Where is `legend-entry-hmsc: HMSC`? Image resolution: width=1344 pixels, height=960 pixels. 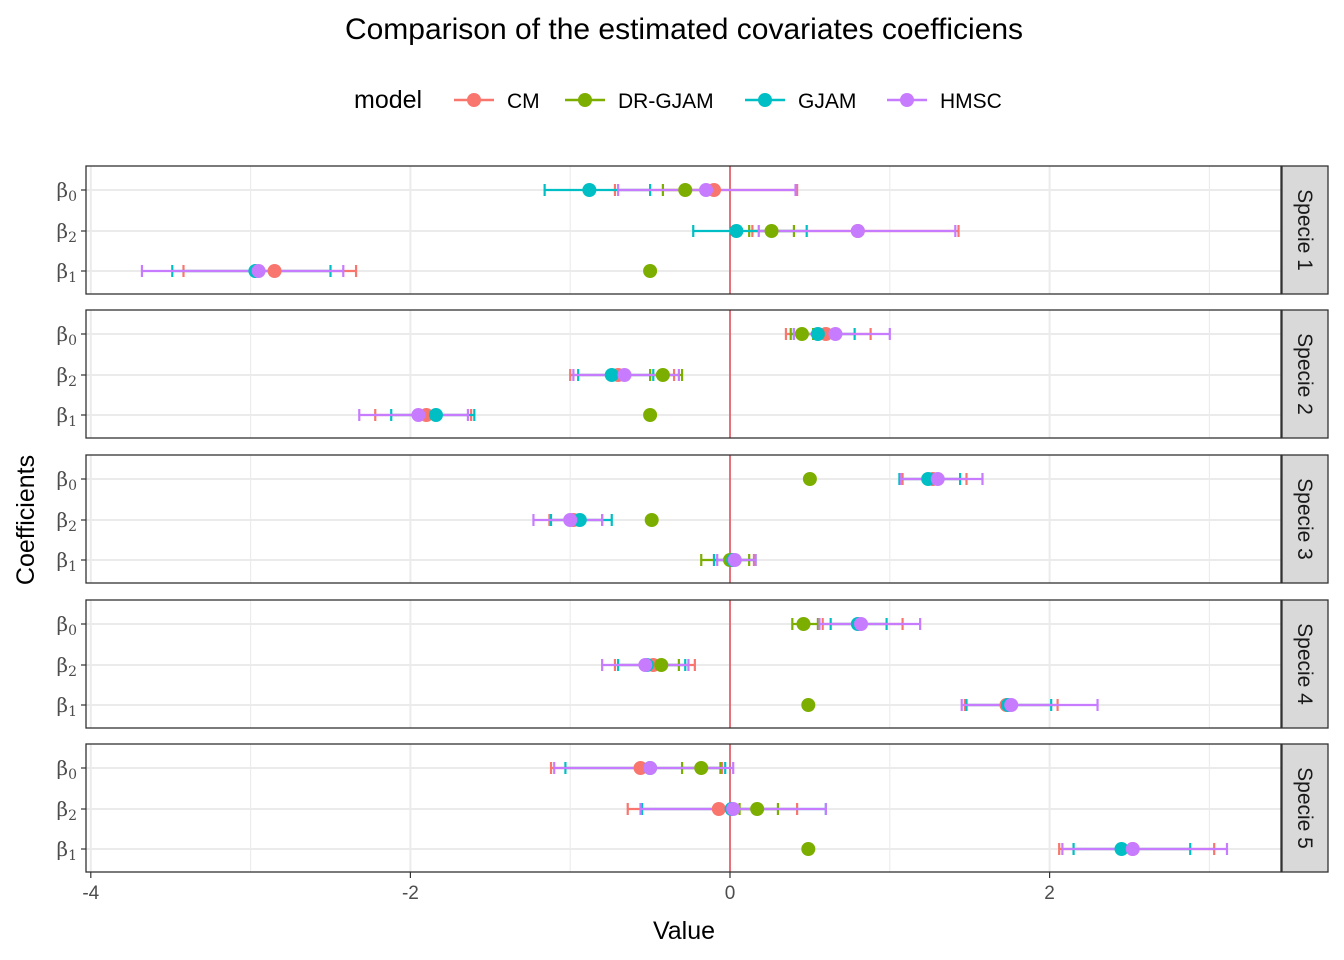 legend-entry-hmsc: HMSC is located at coordinates (944, 101).